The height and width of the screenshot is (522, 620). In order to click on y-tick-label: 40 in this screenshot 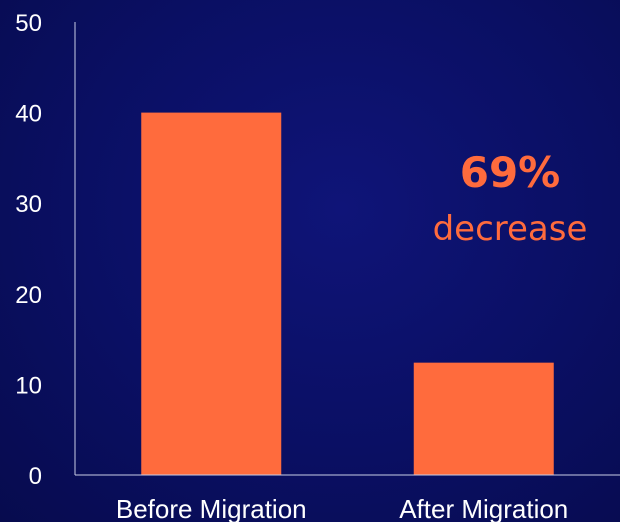, I will do `click(28, 114)`.